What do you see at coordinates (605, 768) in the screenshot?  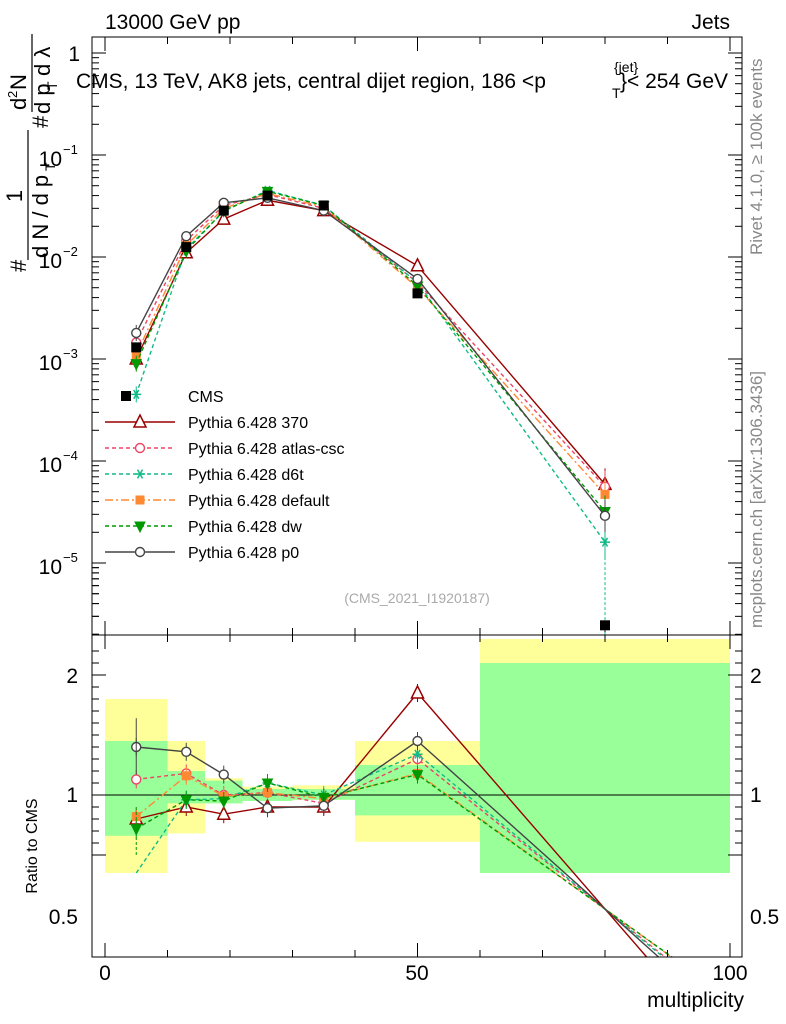 I see `inner-band-bin` at bounding box center [605, 768].